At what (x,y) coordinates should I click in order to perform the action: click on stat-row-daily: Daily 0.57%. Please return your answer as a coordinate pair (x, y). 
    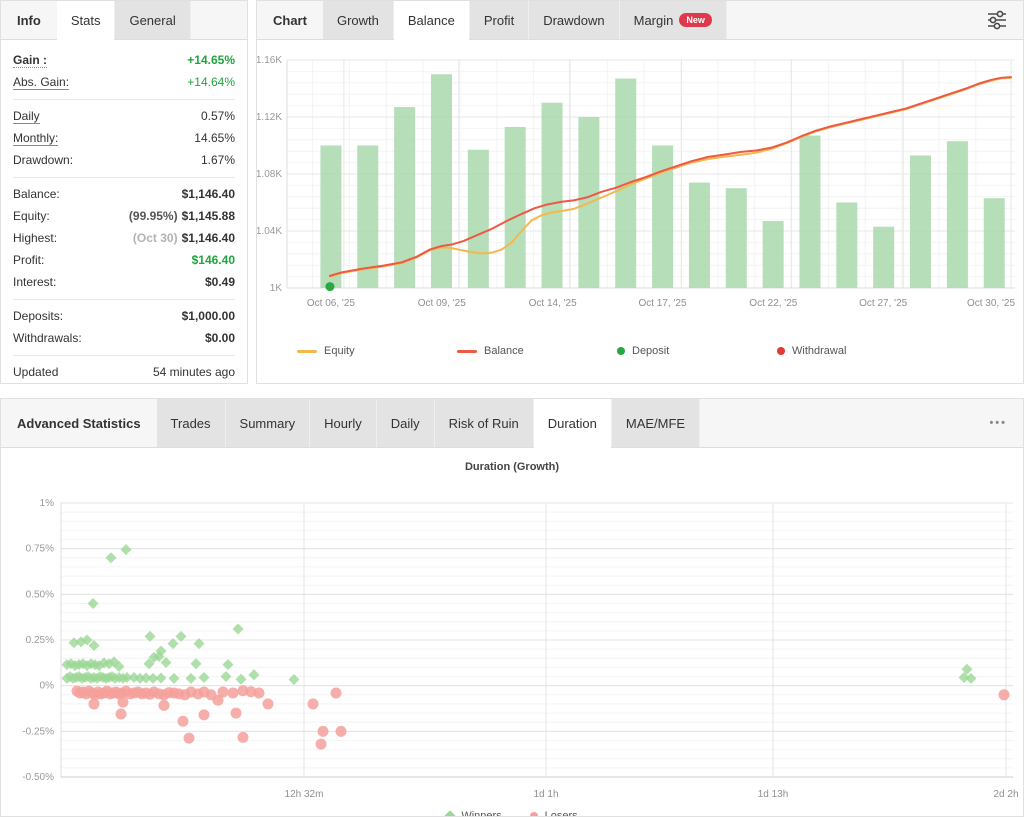
    Looking at the image, I should click on (124, 116).